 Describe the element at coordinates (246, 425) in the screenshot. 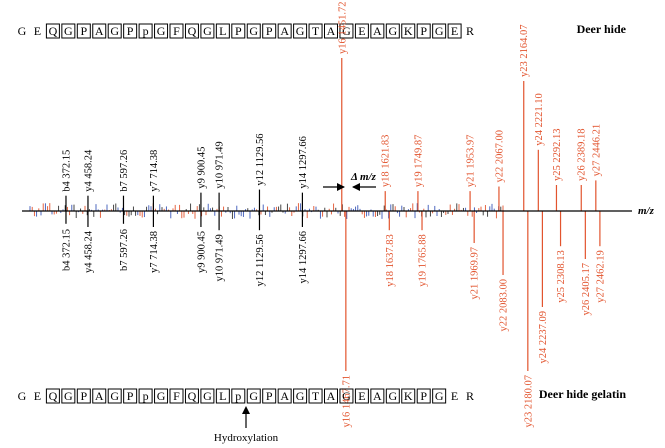

I see `hydroxylation-annotation: Hydroxylation` at that location.